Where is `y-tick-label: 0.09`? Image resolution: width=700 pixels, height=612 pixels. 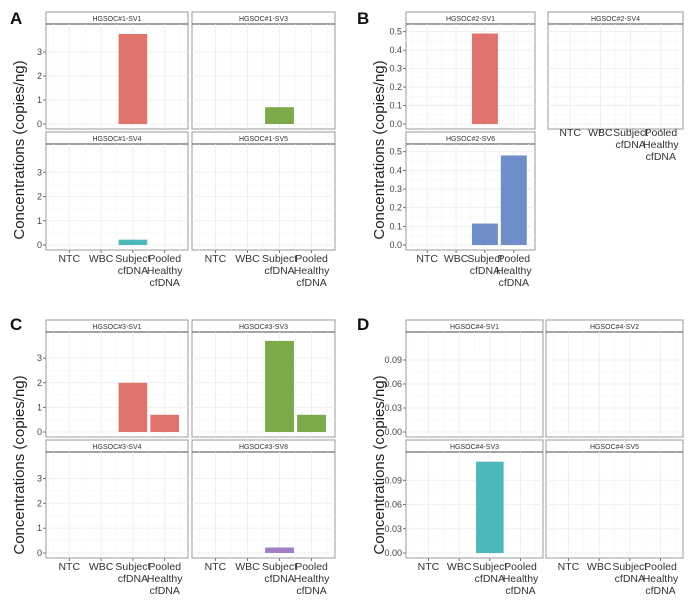
y-tick-label: 0.09 is located at coordinates (393, 360).